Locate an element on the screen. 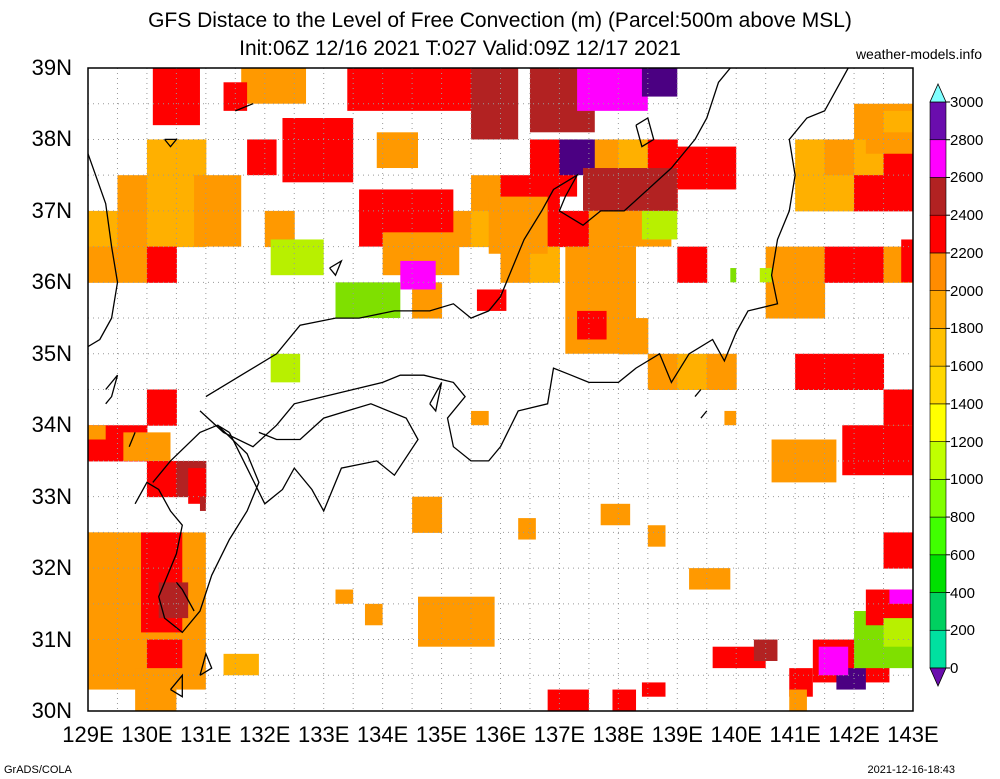 The image size is (1000, 779). colorbar-label: 800 is located at coordinates (963, 518).